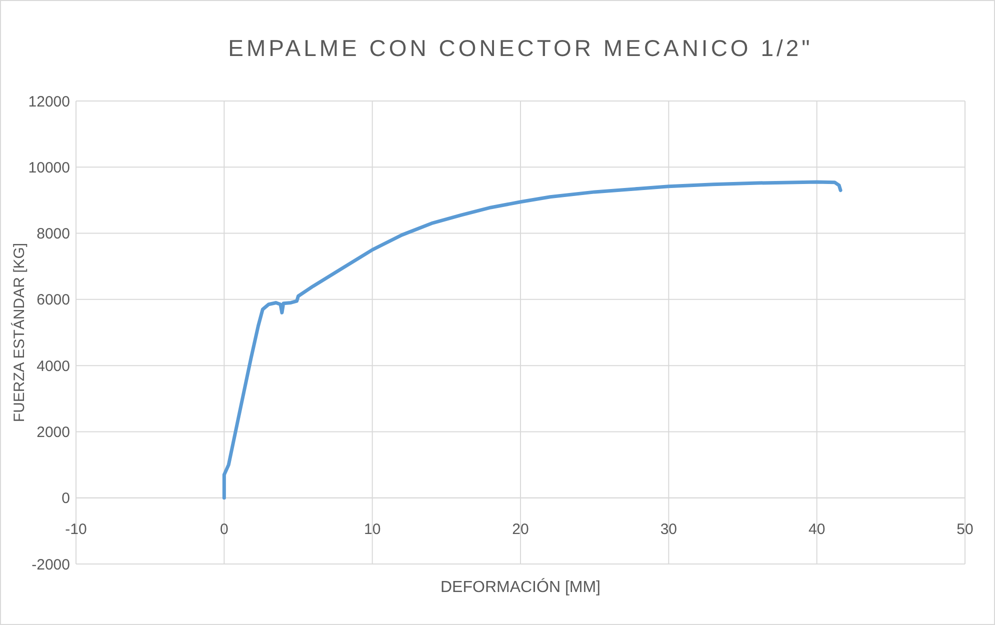 The height and width of the screenshot is (625, 995). Describe the element at coordinates (53, 366) in the screenshot. I see `y-tick-label: 4000` at that location.